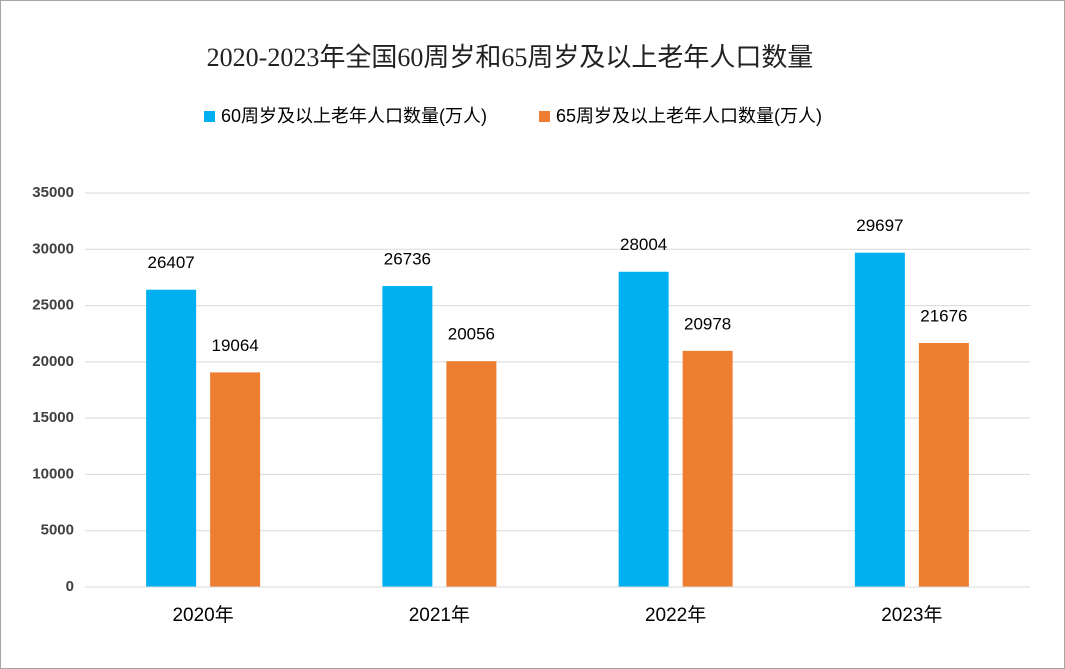 The width and height of the screenshot is (1065, 669). I want to click on data-label: 21676, so click(943, 315).